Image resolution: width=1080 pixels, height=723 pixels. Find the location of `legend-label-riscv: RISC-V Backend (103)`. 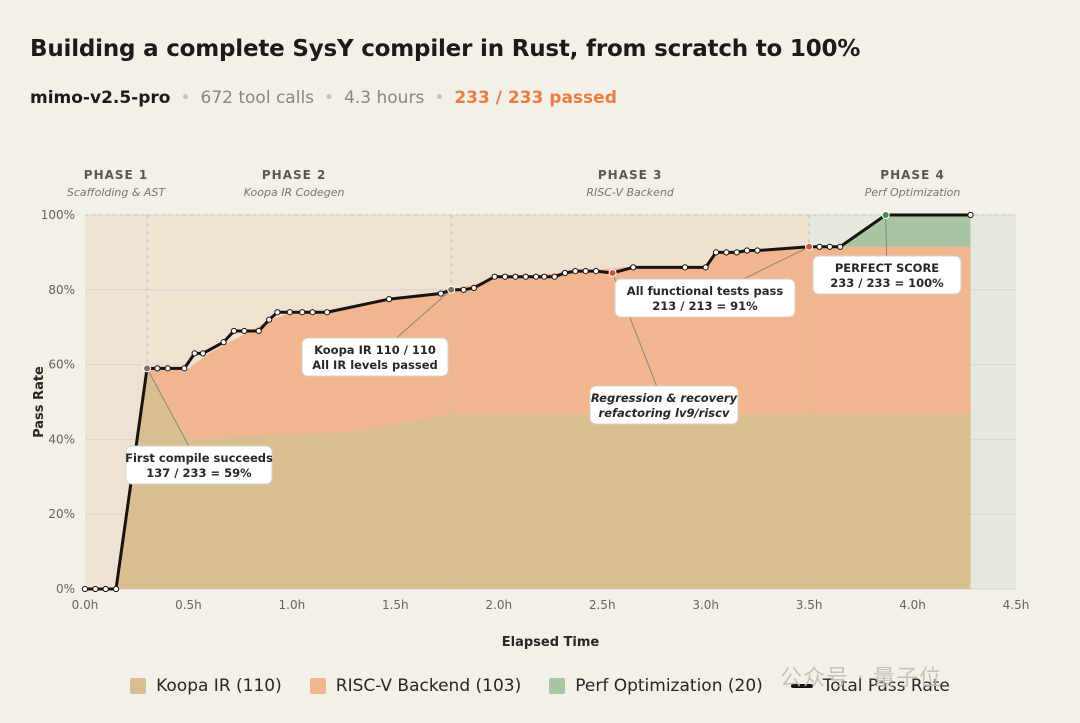

legend-label-riscv: RISC-V Backend (103) is located at coordinates (428, 686).